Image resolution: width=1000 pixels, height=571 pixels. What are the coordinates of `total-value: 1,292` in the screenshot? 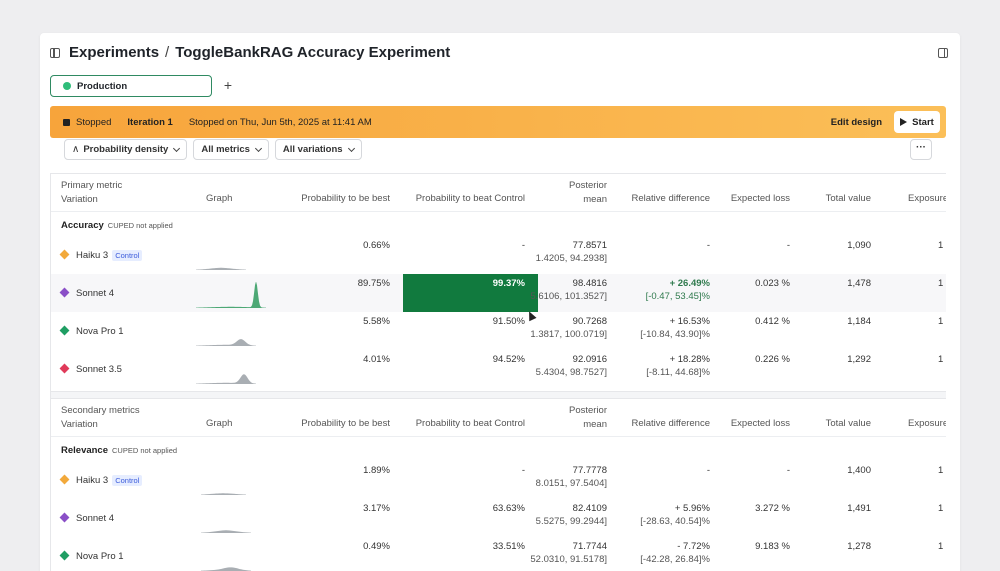 It's located at (859, 359).